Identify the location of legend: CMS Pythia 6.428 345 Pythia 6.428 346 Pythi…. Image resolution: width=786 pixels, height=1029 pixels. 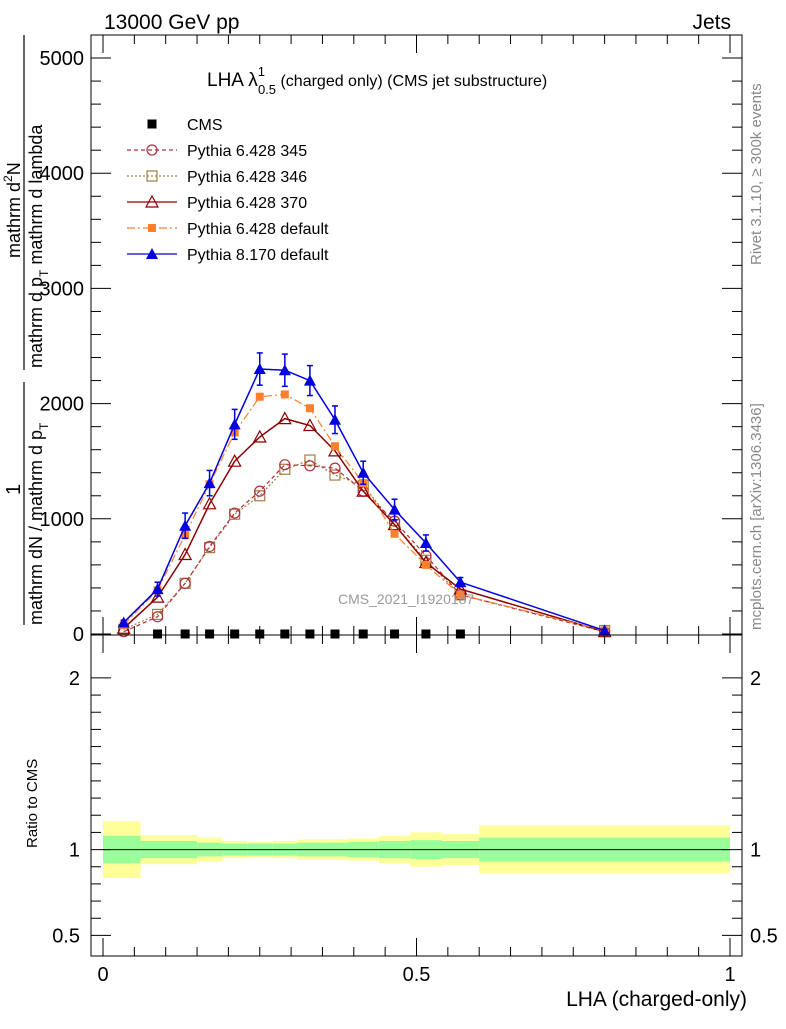
(228, 190).